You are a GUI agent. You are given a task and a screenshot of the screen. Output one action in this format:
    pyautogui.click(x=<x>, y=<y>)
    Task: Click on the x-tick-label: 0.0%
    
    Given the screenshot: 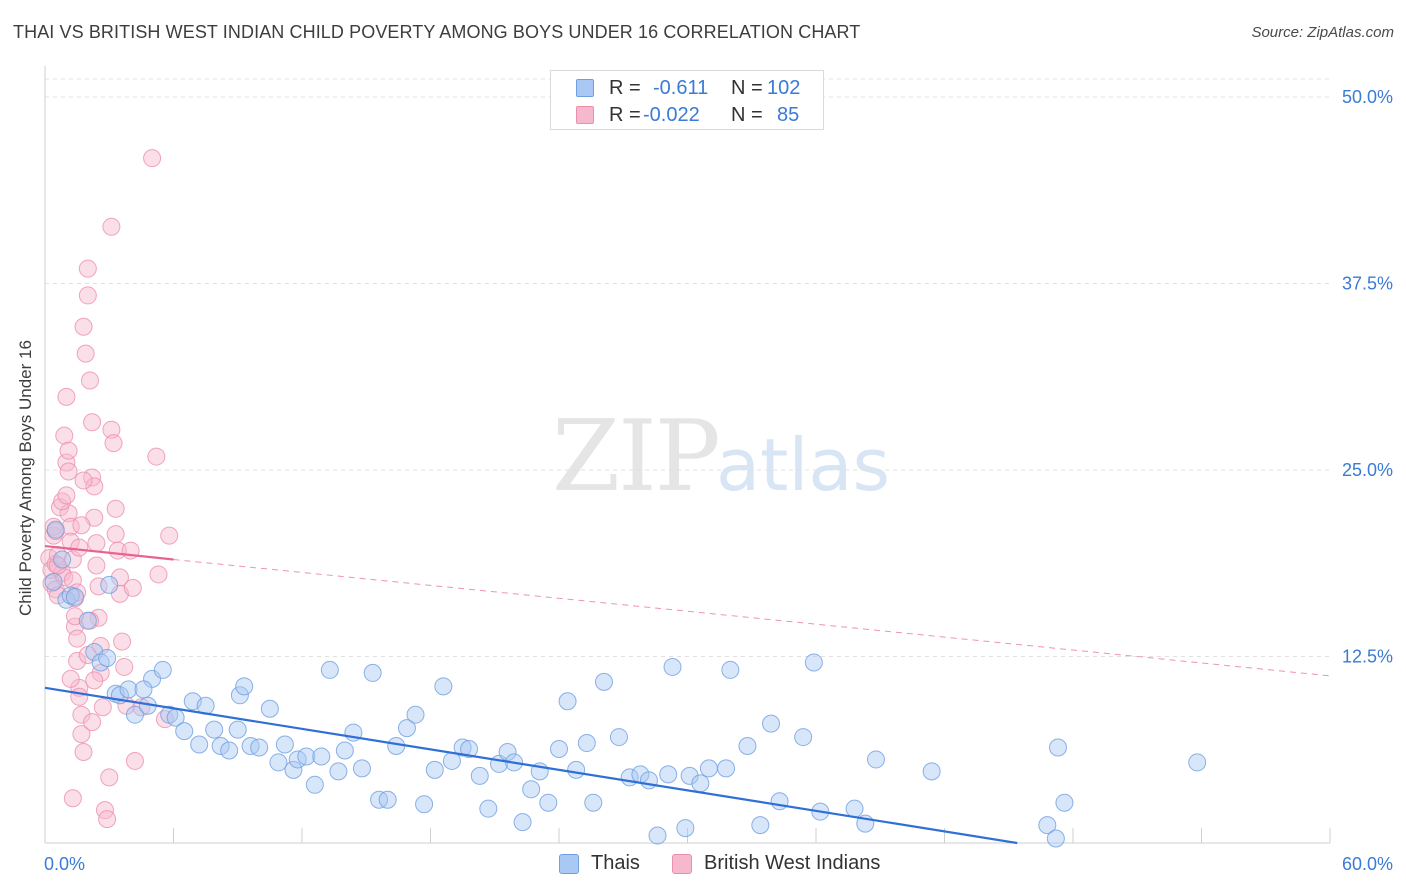 What is the action you would take?
    pyautogui.click(x=64, y=864)
    